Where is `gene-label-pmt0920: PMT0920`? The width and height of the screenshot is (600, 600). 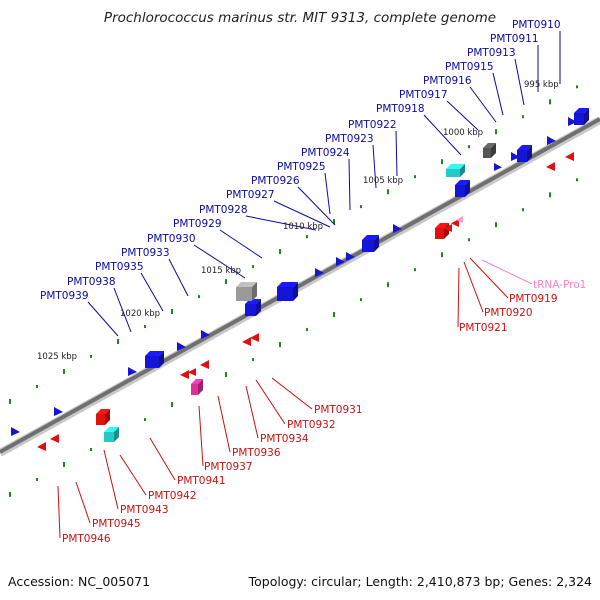
gene-label-pmt0920: PMT0920 is located at coordinates (508, 313).